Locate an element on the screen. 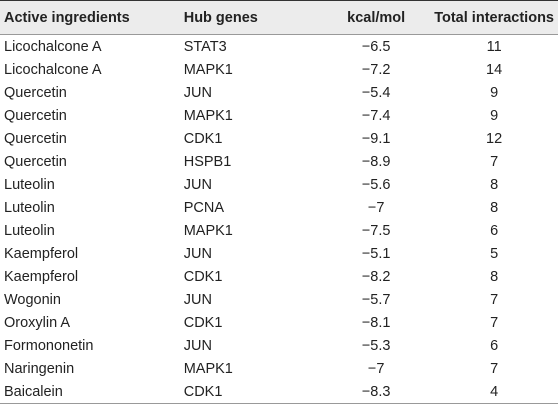 This screenshot has width=558, height=404. table-row: Luteolin PCNA −7 8 is located at coordinates (279, 207).